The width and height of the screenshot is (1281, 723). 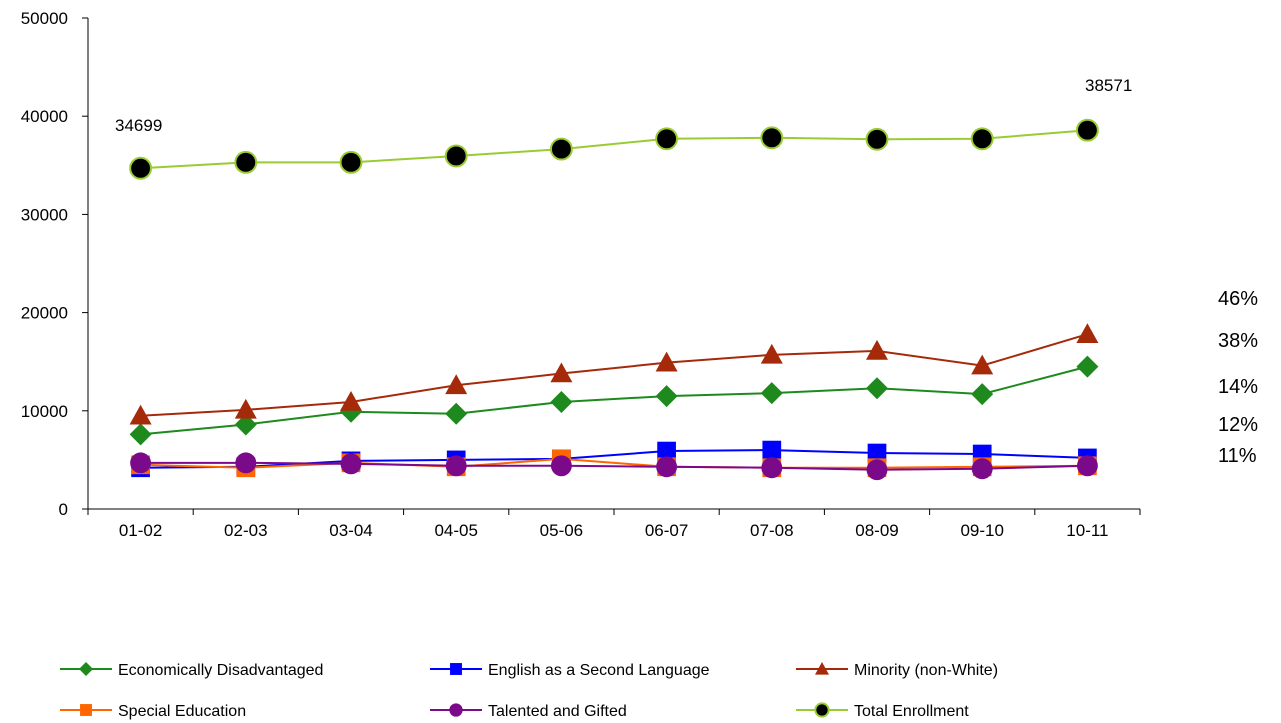 I want to click on legend-label: Special Education, so click(x=182, y=711).